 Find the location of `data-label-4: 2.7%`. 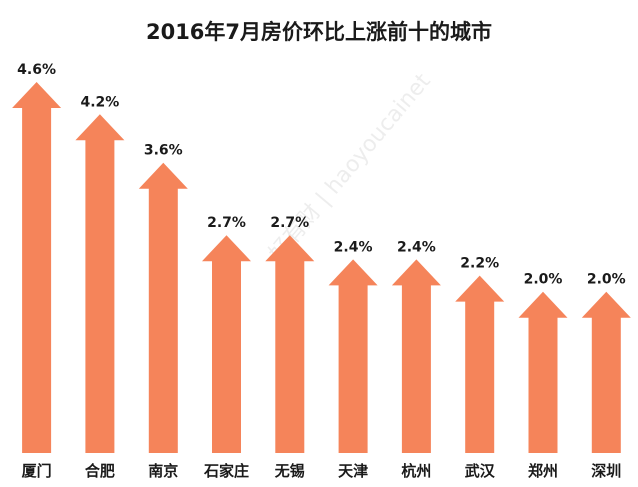

data-label-4: 2.7% is located at coordinates (289, 223).